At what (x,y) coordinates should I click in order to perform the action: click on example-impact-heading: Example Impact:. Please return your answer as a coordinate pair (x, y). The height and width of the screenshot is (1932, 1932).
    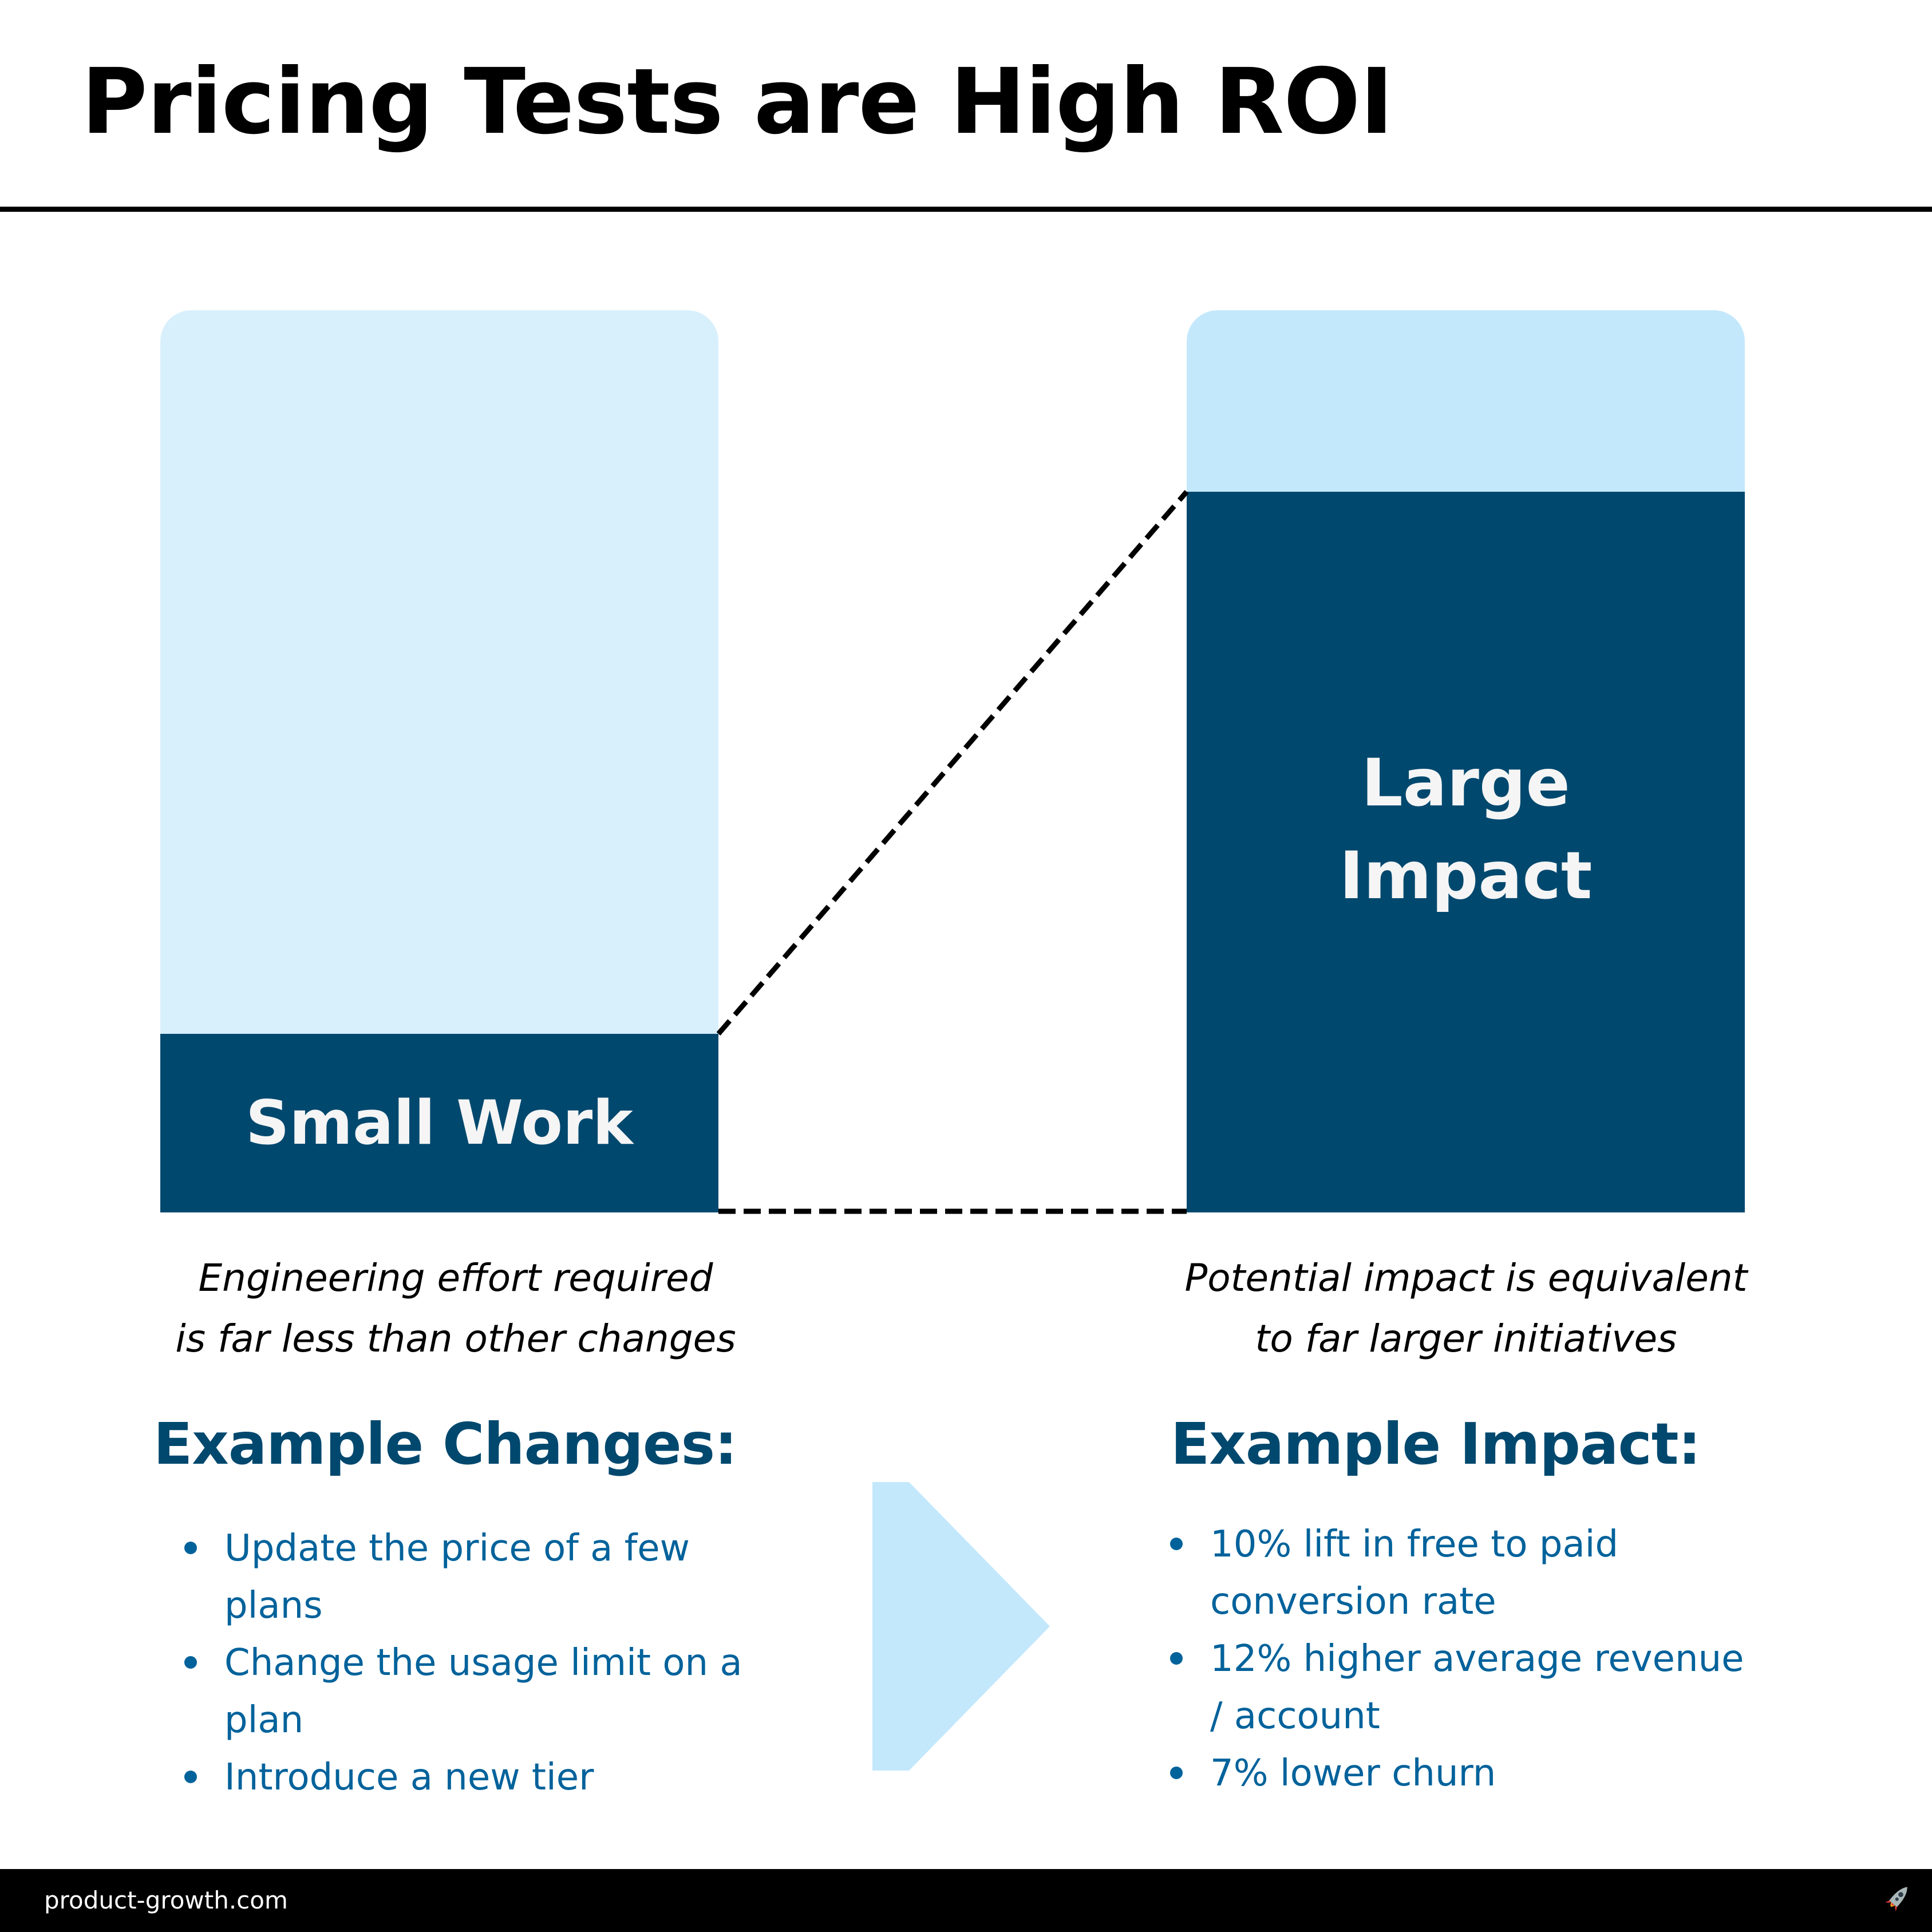
    Looking at the image, I should click on (1436, 1444).